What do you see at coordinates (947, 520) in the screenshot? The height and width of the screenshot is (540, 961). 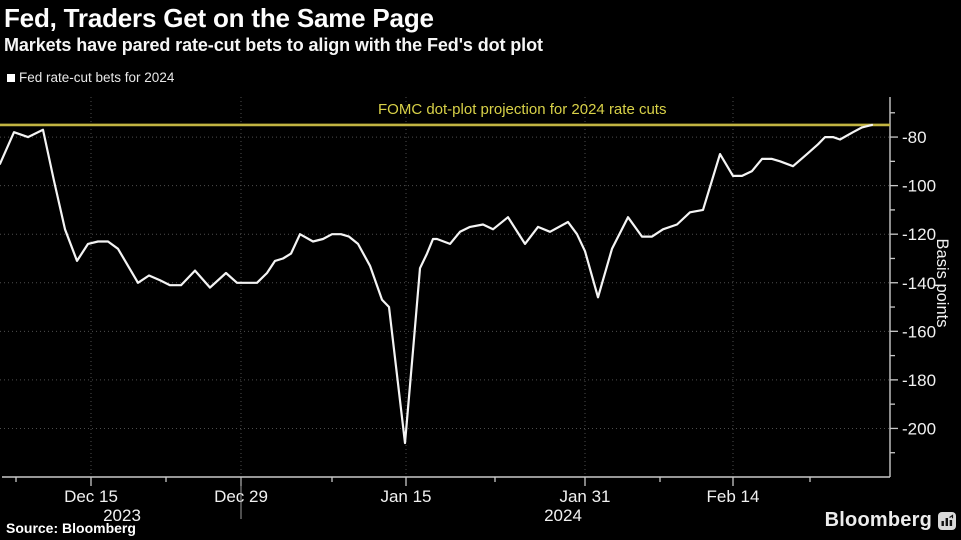 I see `bloomberg-terminal-icon` at bounding box center [947, 520].